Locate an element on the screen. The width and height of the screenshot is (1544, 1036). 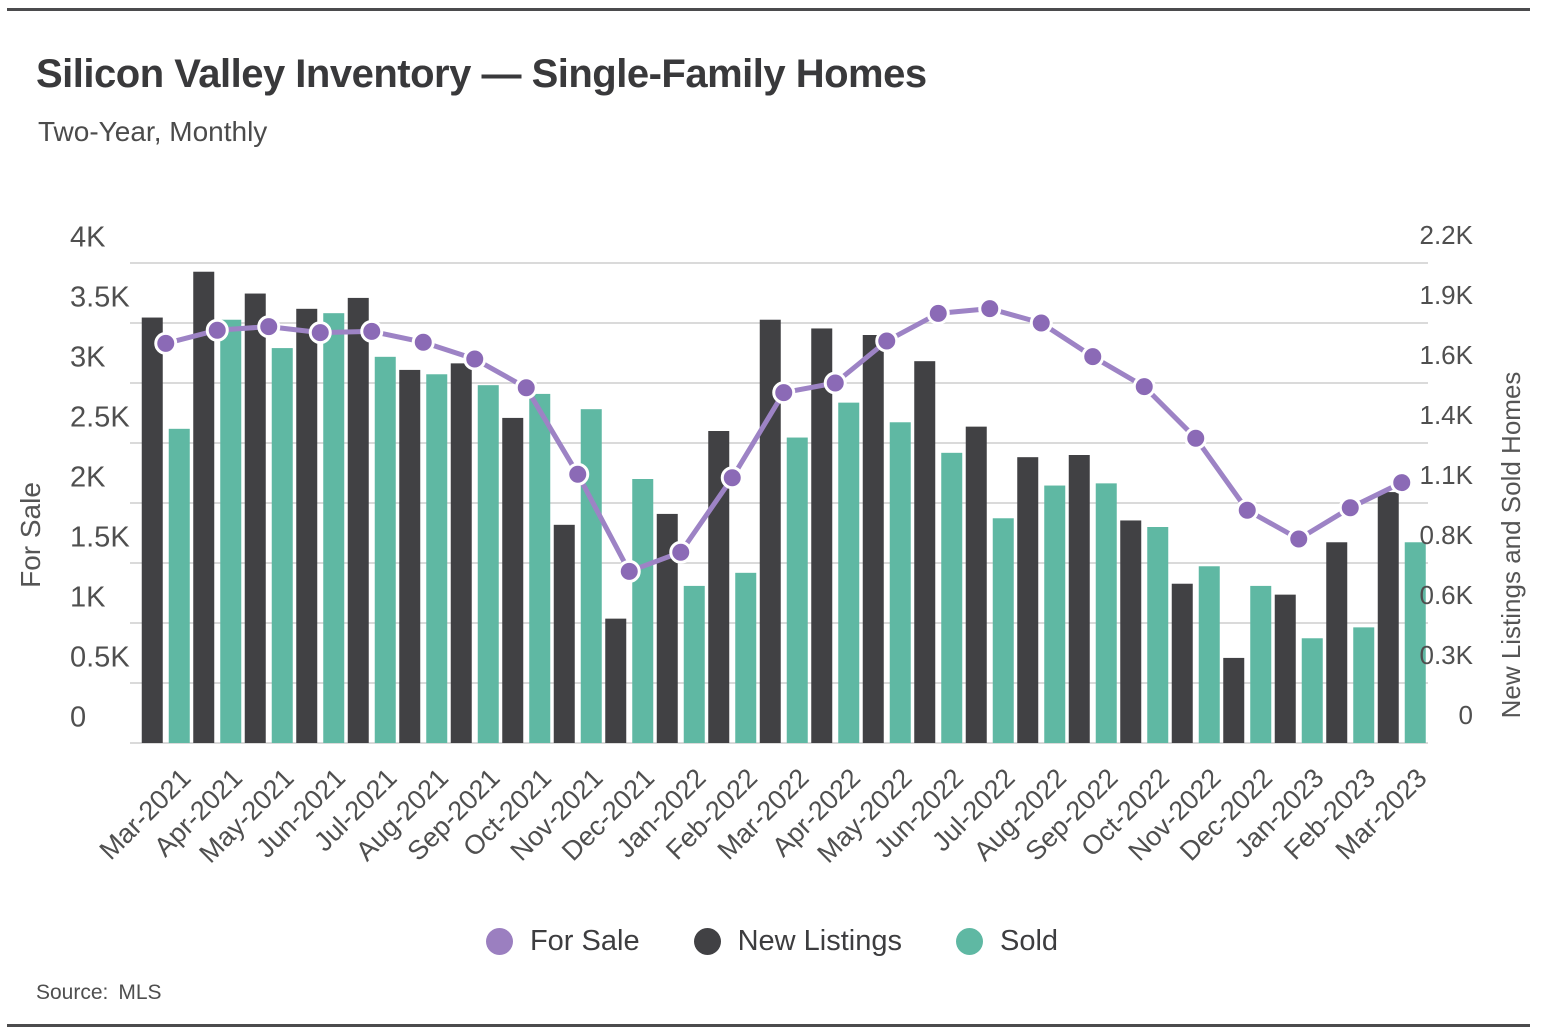
point-for-sale-May-2022 is located at coordinates (887, 341).